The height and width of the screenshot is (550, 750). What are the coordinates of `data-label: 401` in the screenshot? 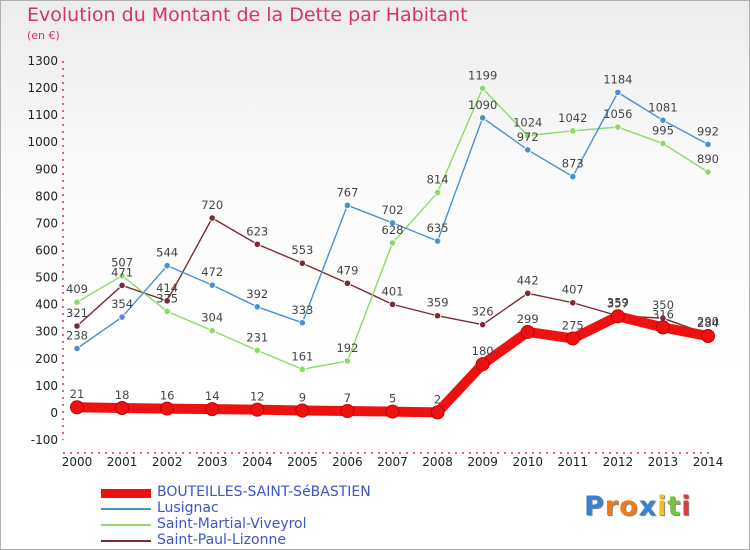 It's located at (393, 291).